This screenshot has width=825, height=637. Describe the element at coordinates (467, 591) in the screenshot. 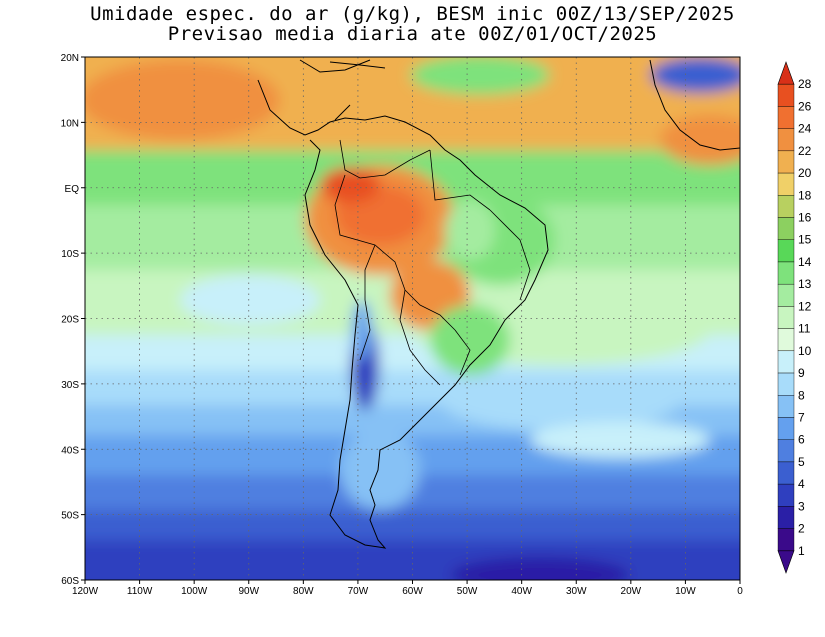

I see `lon-tick-label: 50W` at that location.